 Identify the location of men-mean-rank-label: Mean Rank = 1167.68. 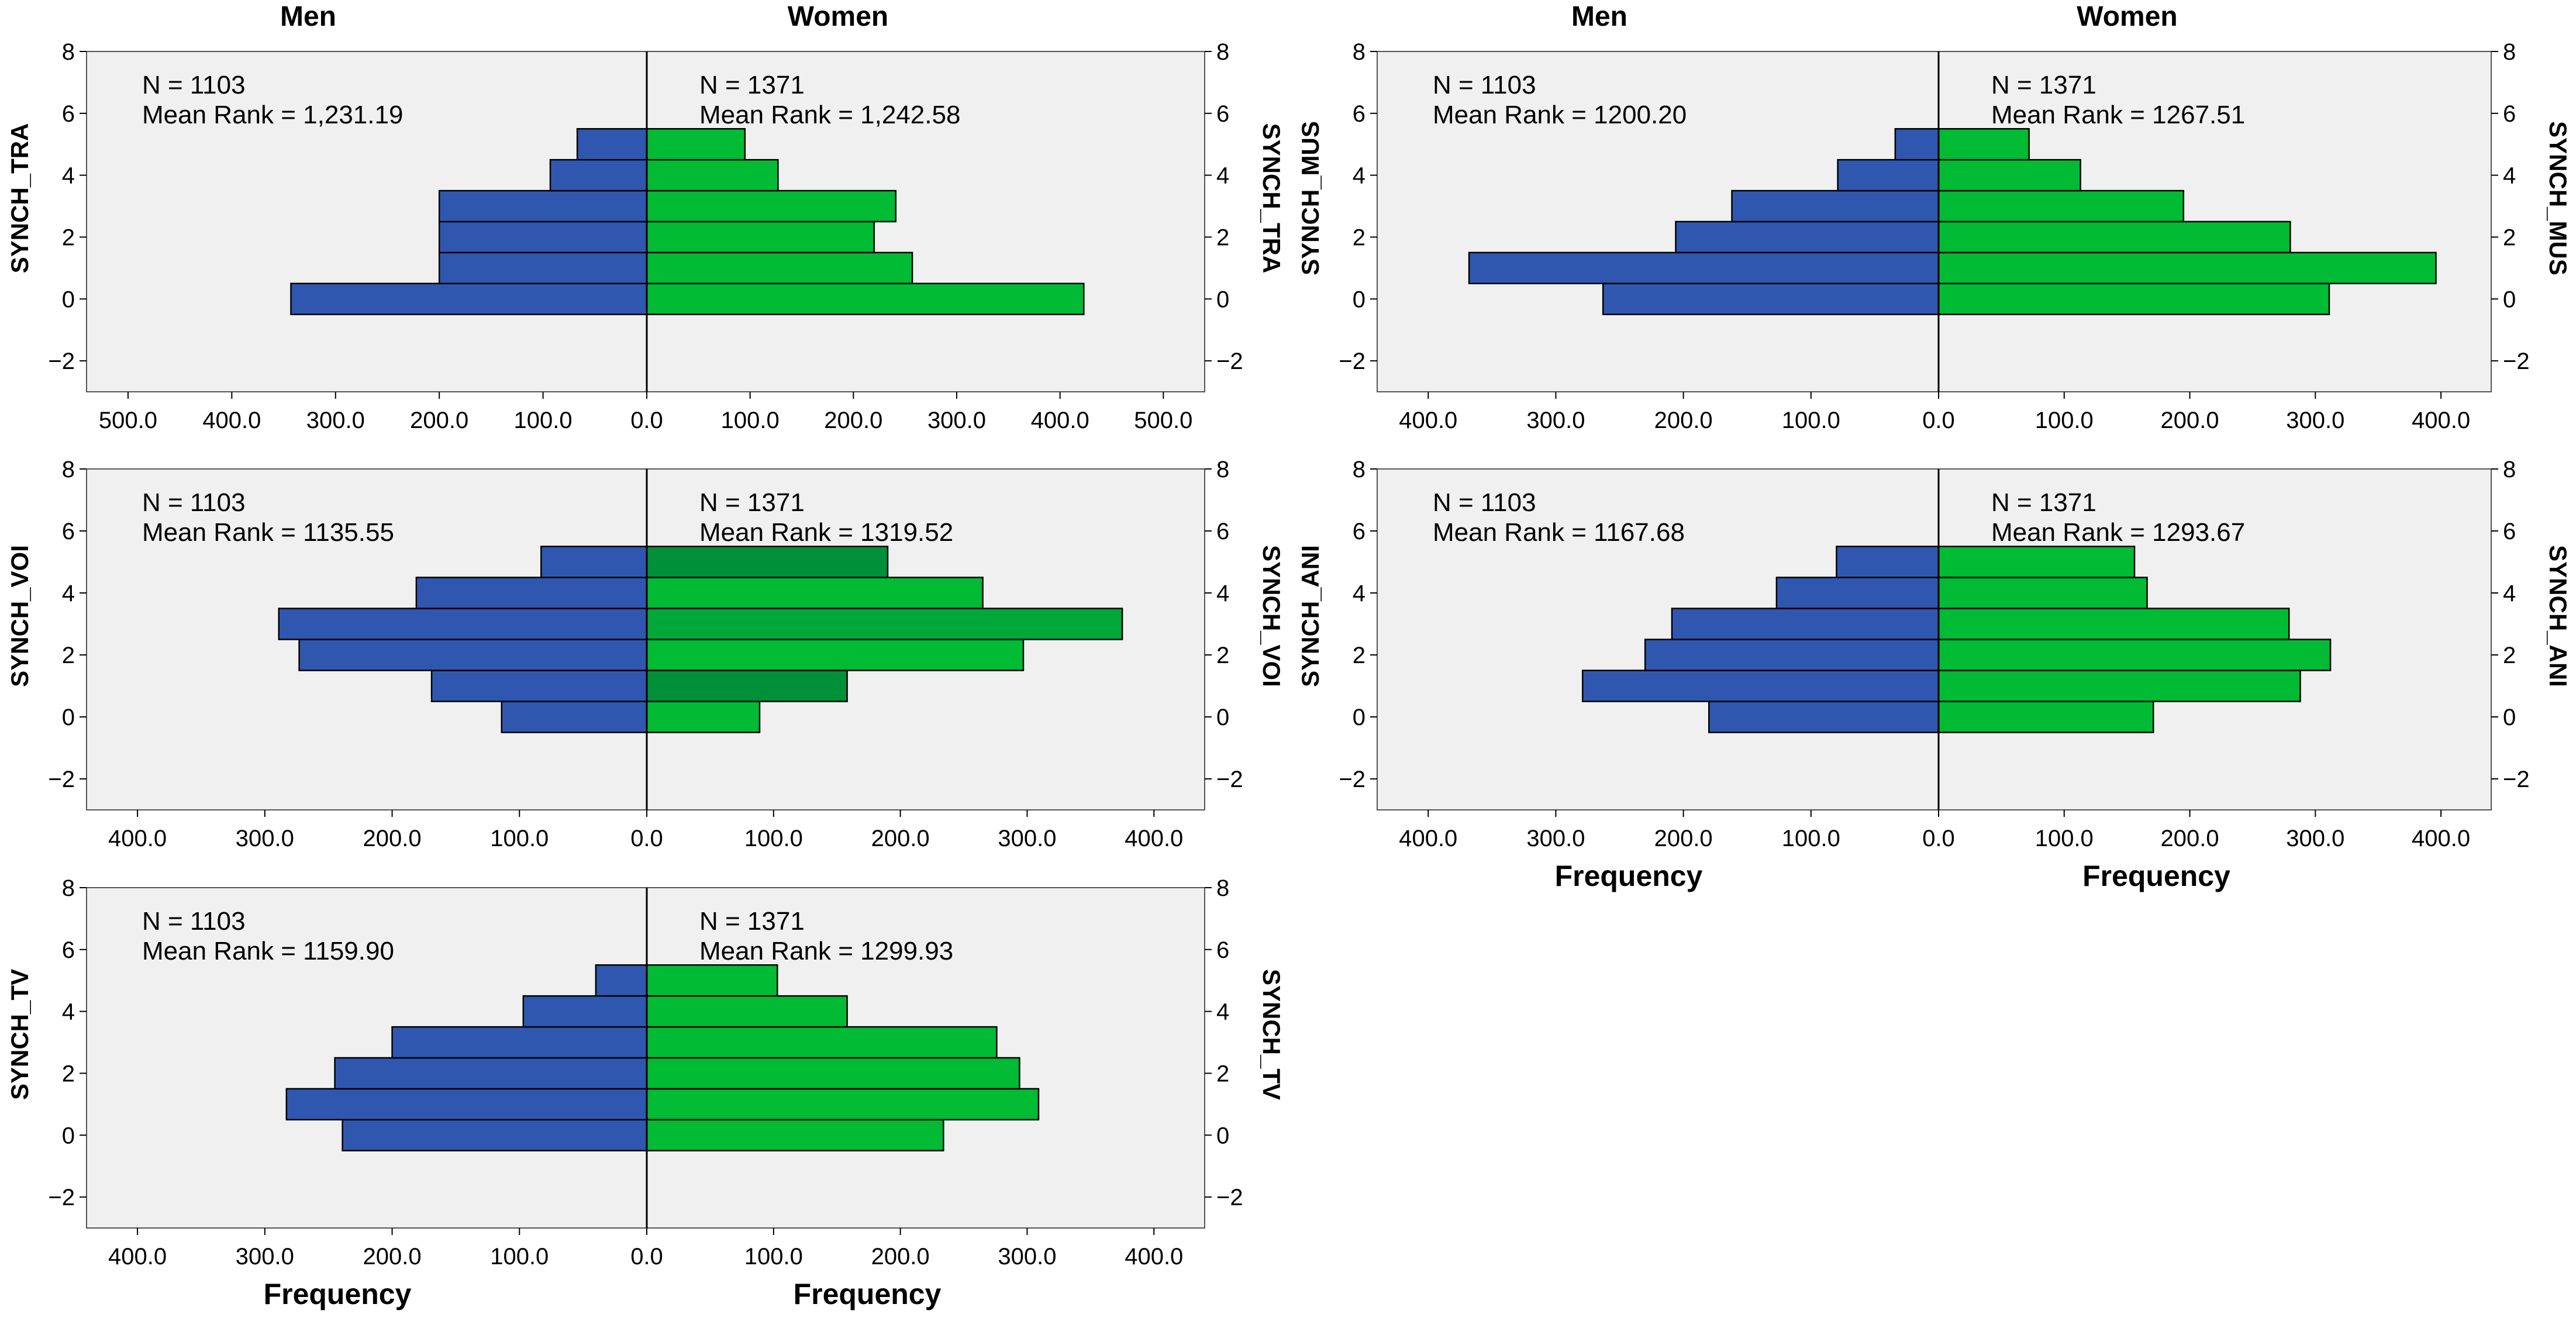
(1559, 532).